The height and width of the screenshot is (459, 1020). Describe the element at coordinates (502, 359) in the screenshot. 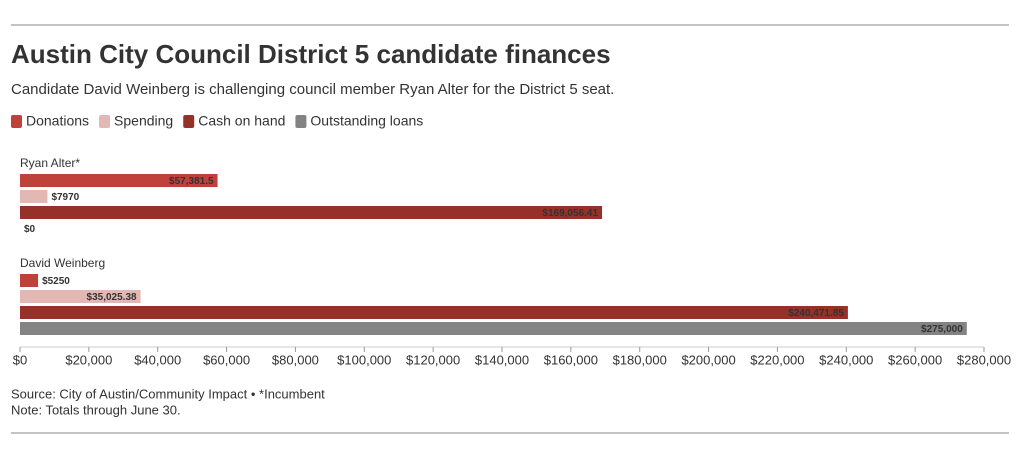

I see `x-tick-label: $140,000` at that location.